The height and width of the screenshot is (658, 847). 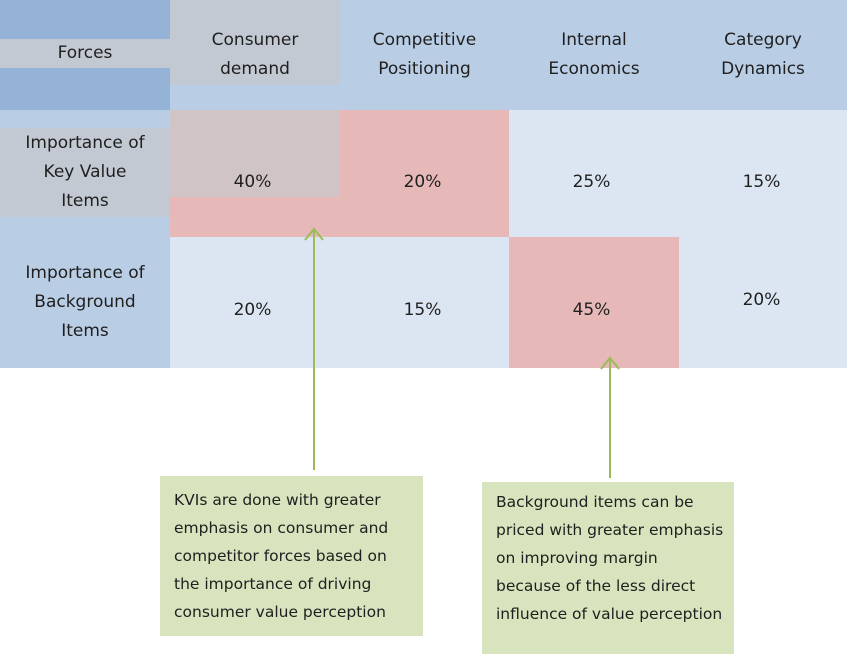 I want to click on header-category-dynamics-line-2: Dynamics, so click(x=763, y=69).